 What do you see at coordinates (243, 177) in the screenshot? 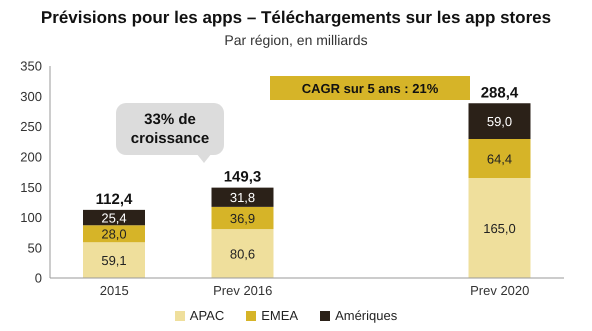
I see `total-label: 149,3` at bounding box center [243, 177].